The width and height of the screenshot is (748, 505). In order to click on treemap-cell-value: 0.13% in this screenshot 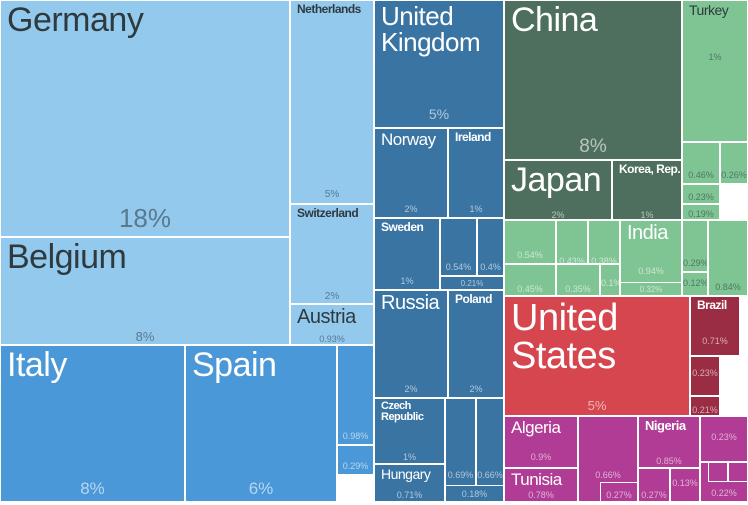, I will do `click(685, 483)`.